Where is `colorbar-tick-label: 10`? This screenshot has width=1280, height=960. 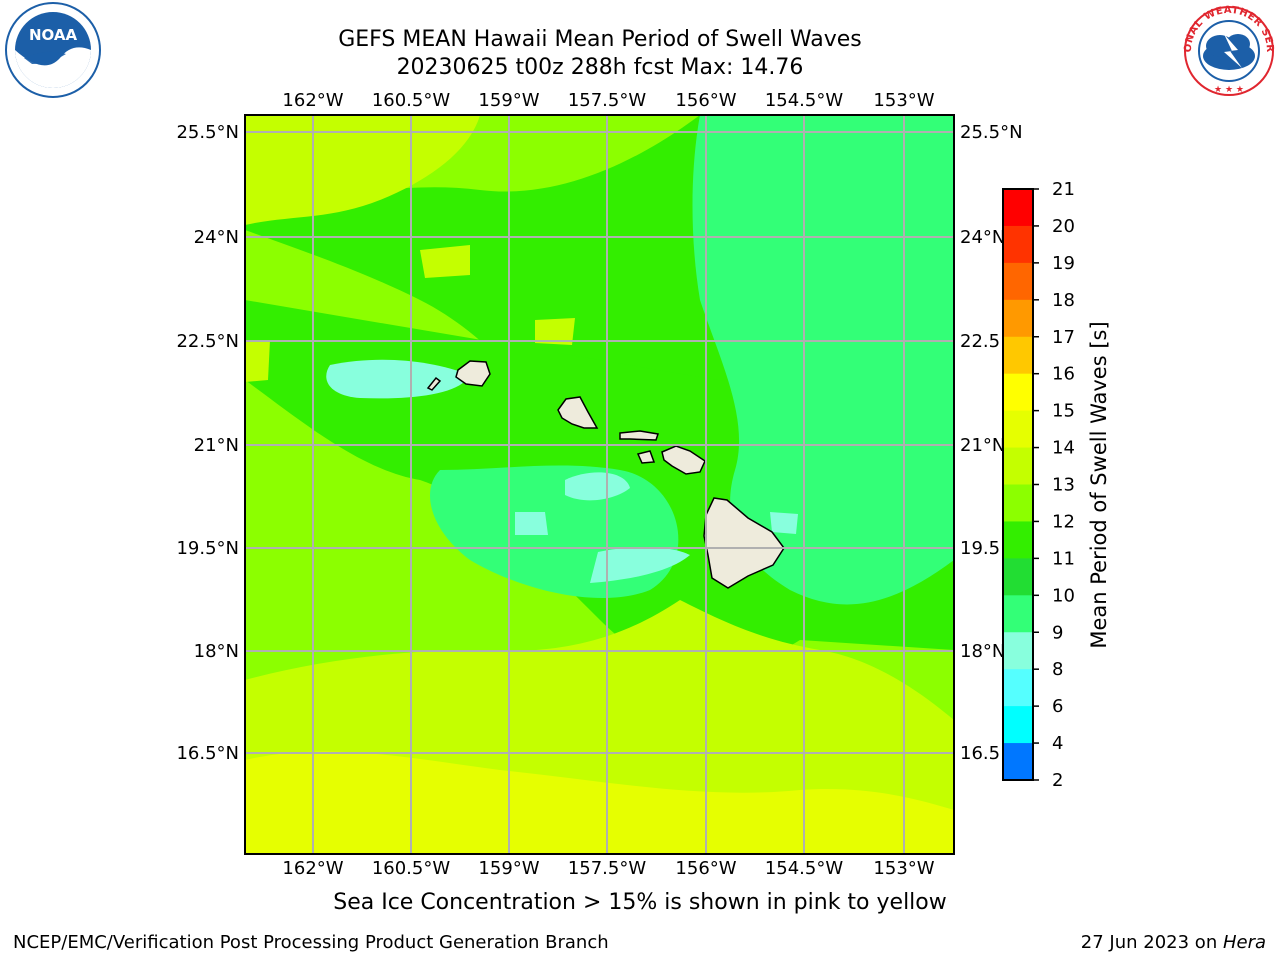
colorbar-tick-label: 10 is located at coordinates (1063, 595).